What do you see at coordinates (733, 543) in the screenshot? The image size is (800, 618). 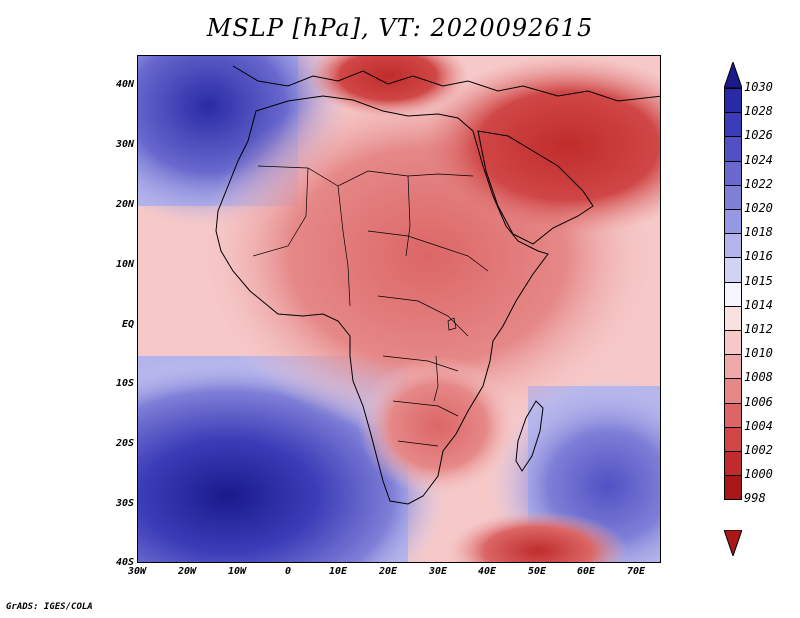 I see `colorbar-bottom-arrow` at bounding box center [733, 543].